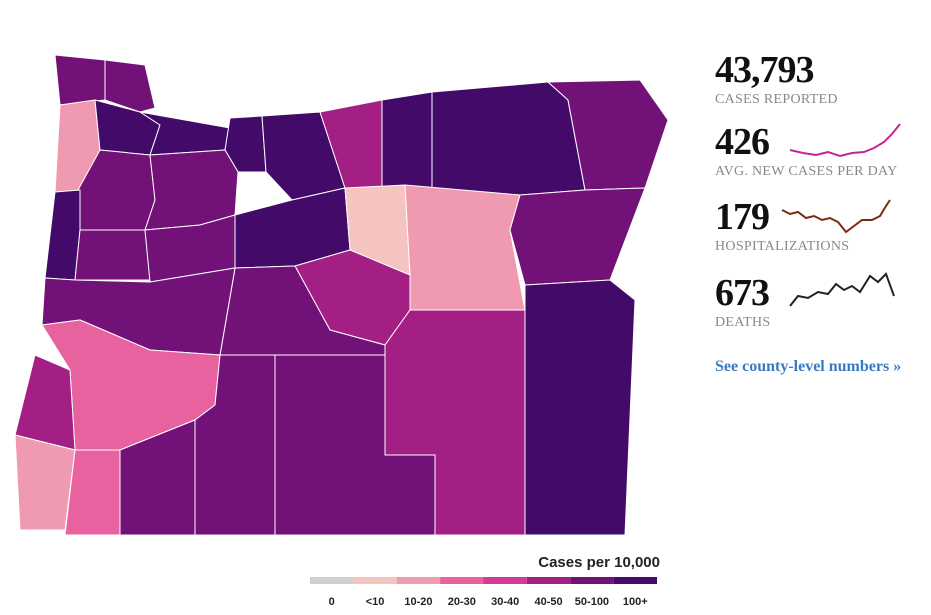 The height and width of the screenshot is (615, 931). What do you see at coordinates (548, 602) in the screenshot?
I see `legend-label: 40-50` at bounding box center [548, 602].